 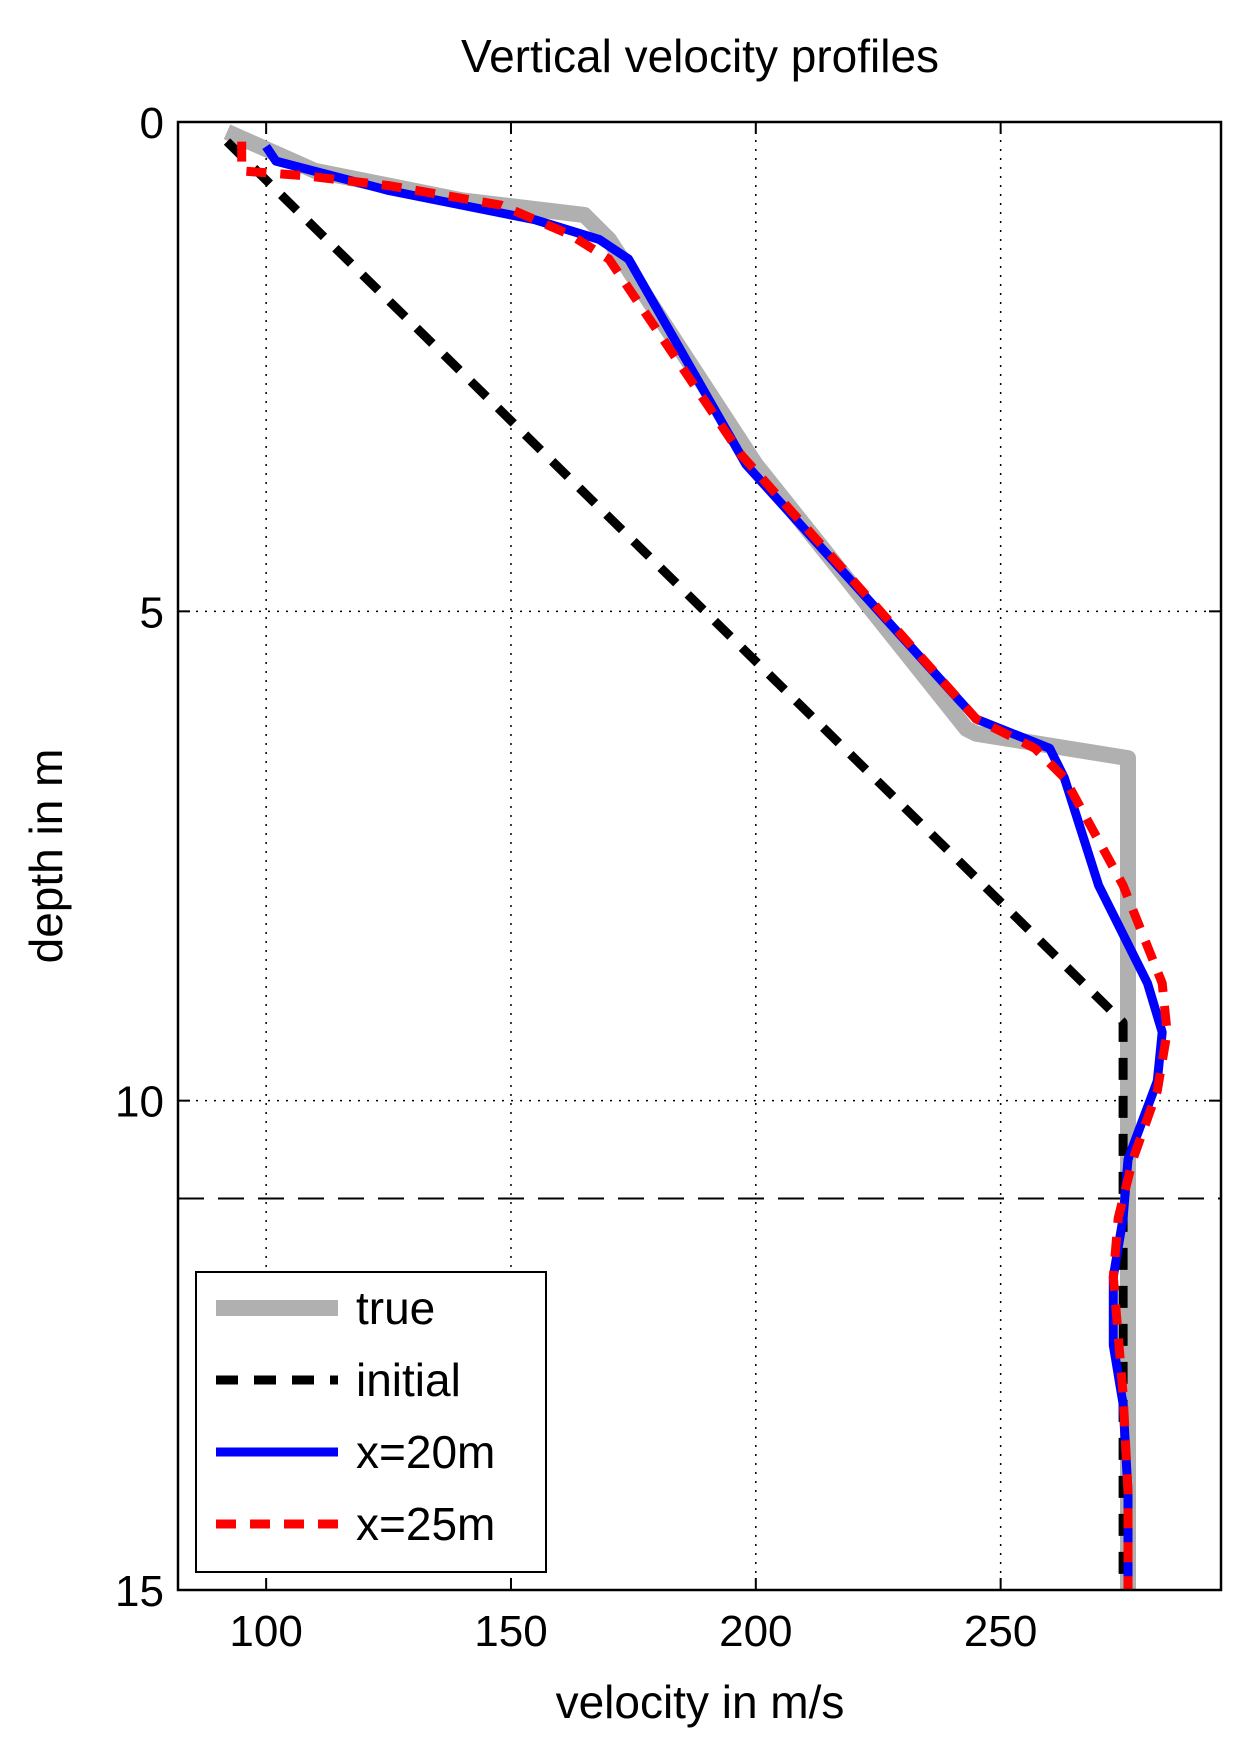 What do you see at coordinates (700, 1702) in the screenshot?
I see `x-axis-label: velocity in m/s` at bounding box center [700, 1702].